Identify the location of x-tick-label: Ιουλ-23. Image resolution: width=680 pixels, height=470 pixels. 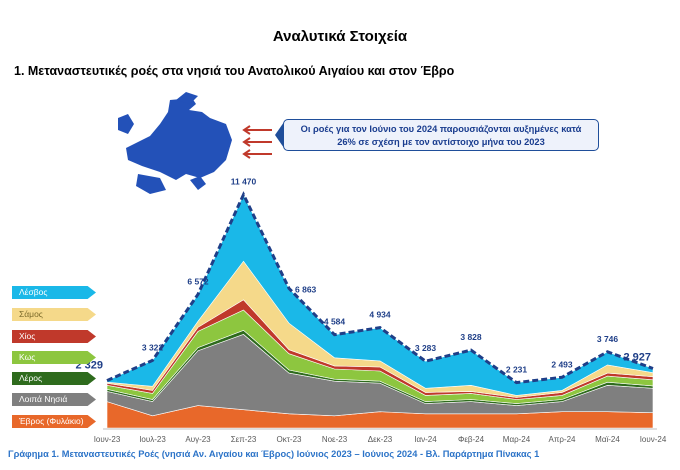
(152, 439).